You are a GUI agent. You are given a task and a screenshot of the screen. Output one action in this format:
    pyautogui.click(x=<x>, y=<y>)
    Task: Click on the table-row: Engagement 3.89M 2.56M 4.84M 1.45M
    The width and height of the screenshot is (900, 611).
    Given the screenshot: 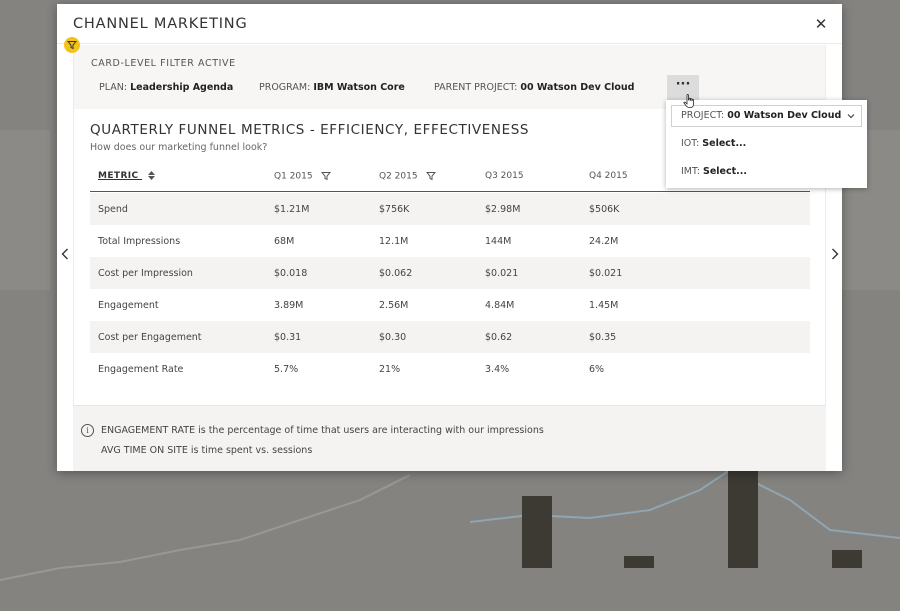 What is the action you would take?
    pyautogui.click(x=450, y=305)
    